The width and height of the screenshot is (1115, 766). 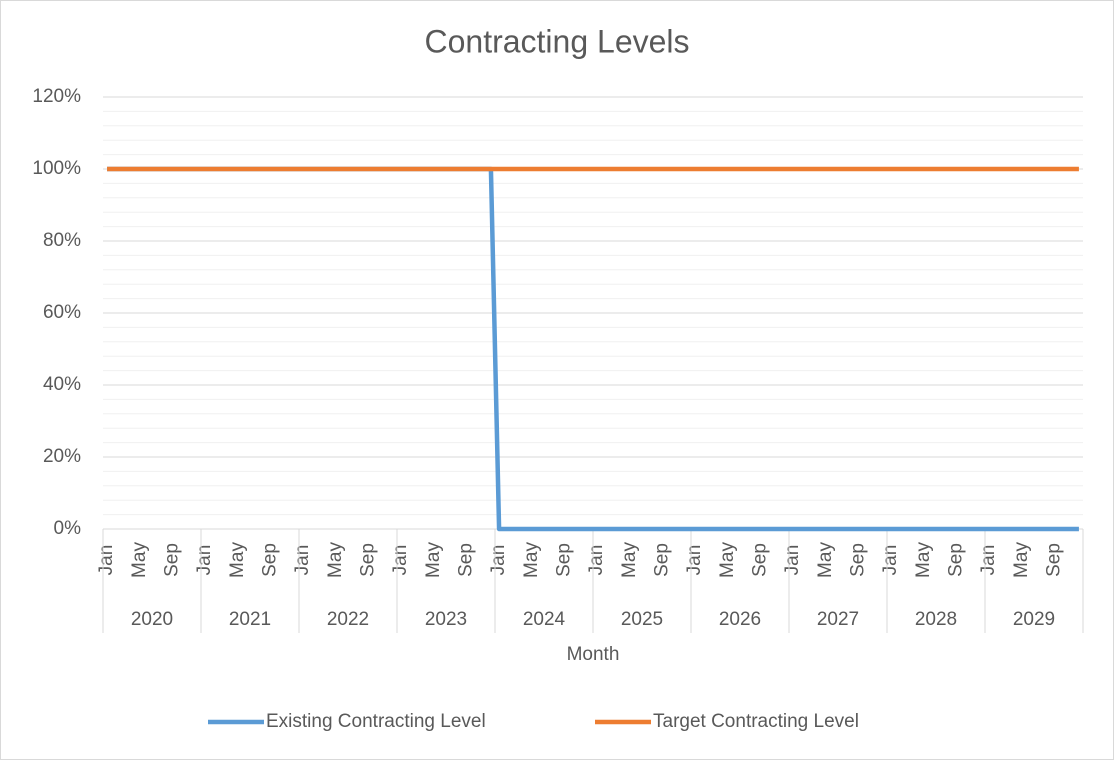 What do you see at coordinates (62, 240) in the screenshot?
I see `y-tick-label: 80%` at bounding box center [62, 240].